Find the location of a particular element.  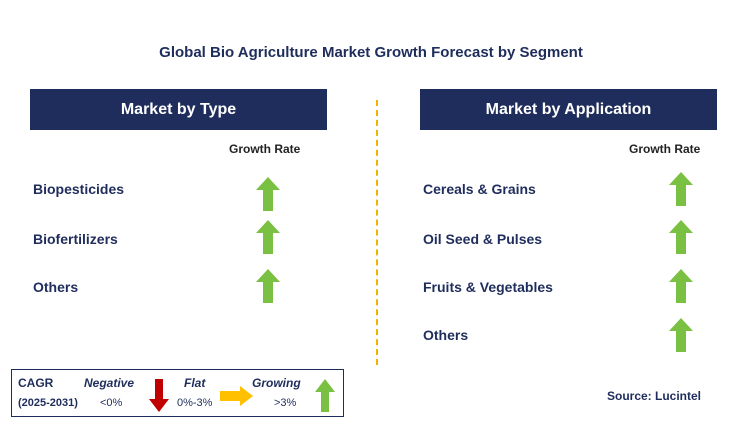

application-row-label: Oil Seed & Pulses is located at coordinates (483, 239).